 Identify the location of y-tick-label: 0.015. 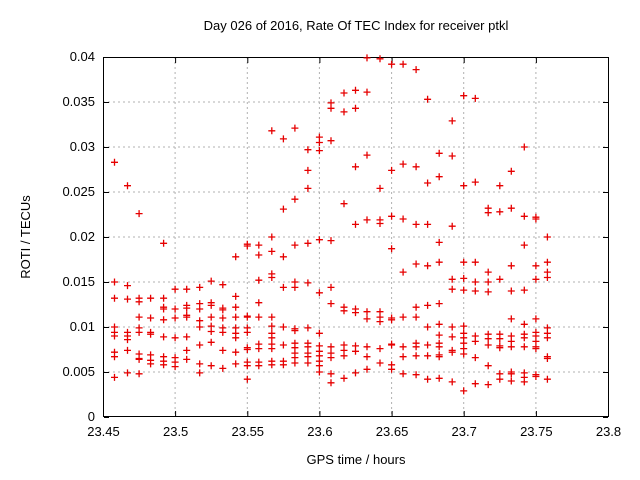
(78, 281).